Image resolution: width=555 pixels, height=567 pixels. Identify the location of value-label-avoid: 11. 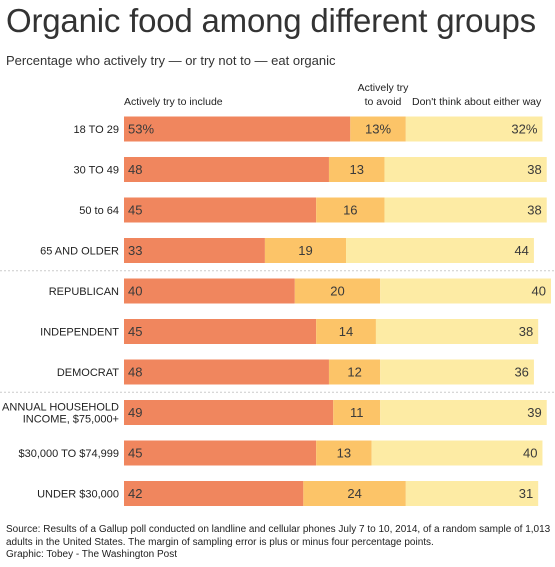
(357, 412).